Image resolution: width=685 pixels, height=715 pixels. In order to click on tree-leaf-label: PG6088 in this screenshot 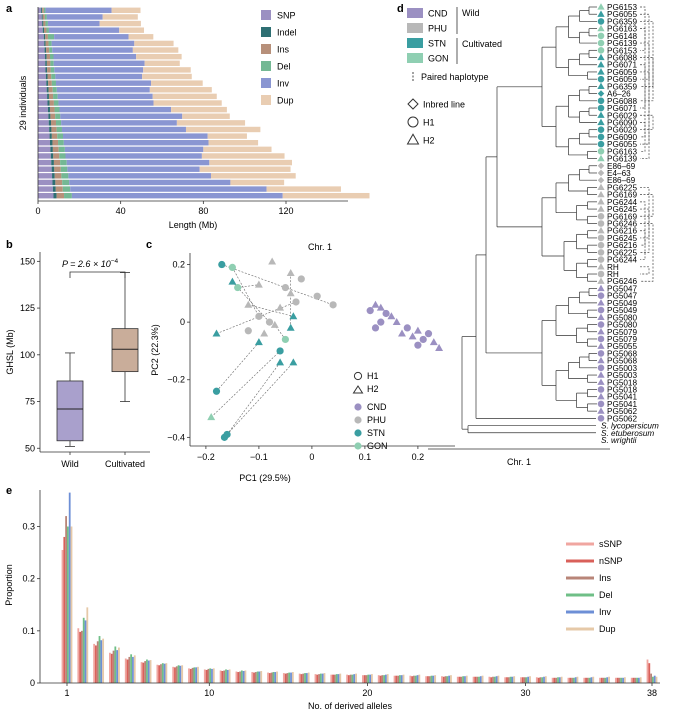, I will do `click(622, 58)`.